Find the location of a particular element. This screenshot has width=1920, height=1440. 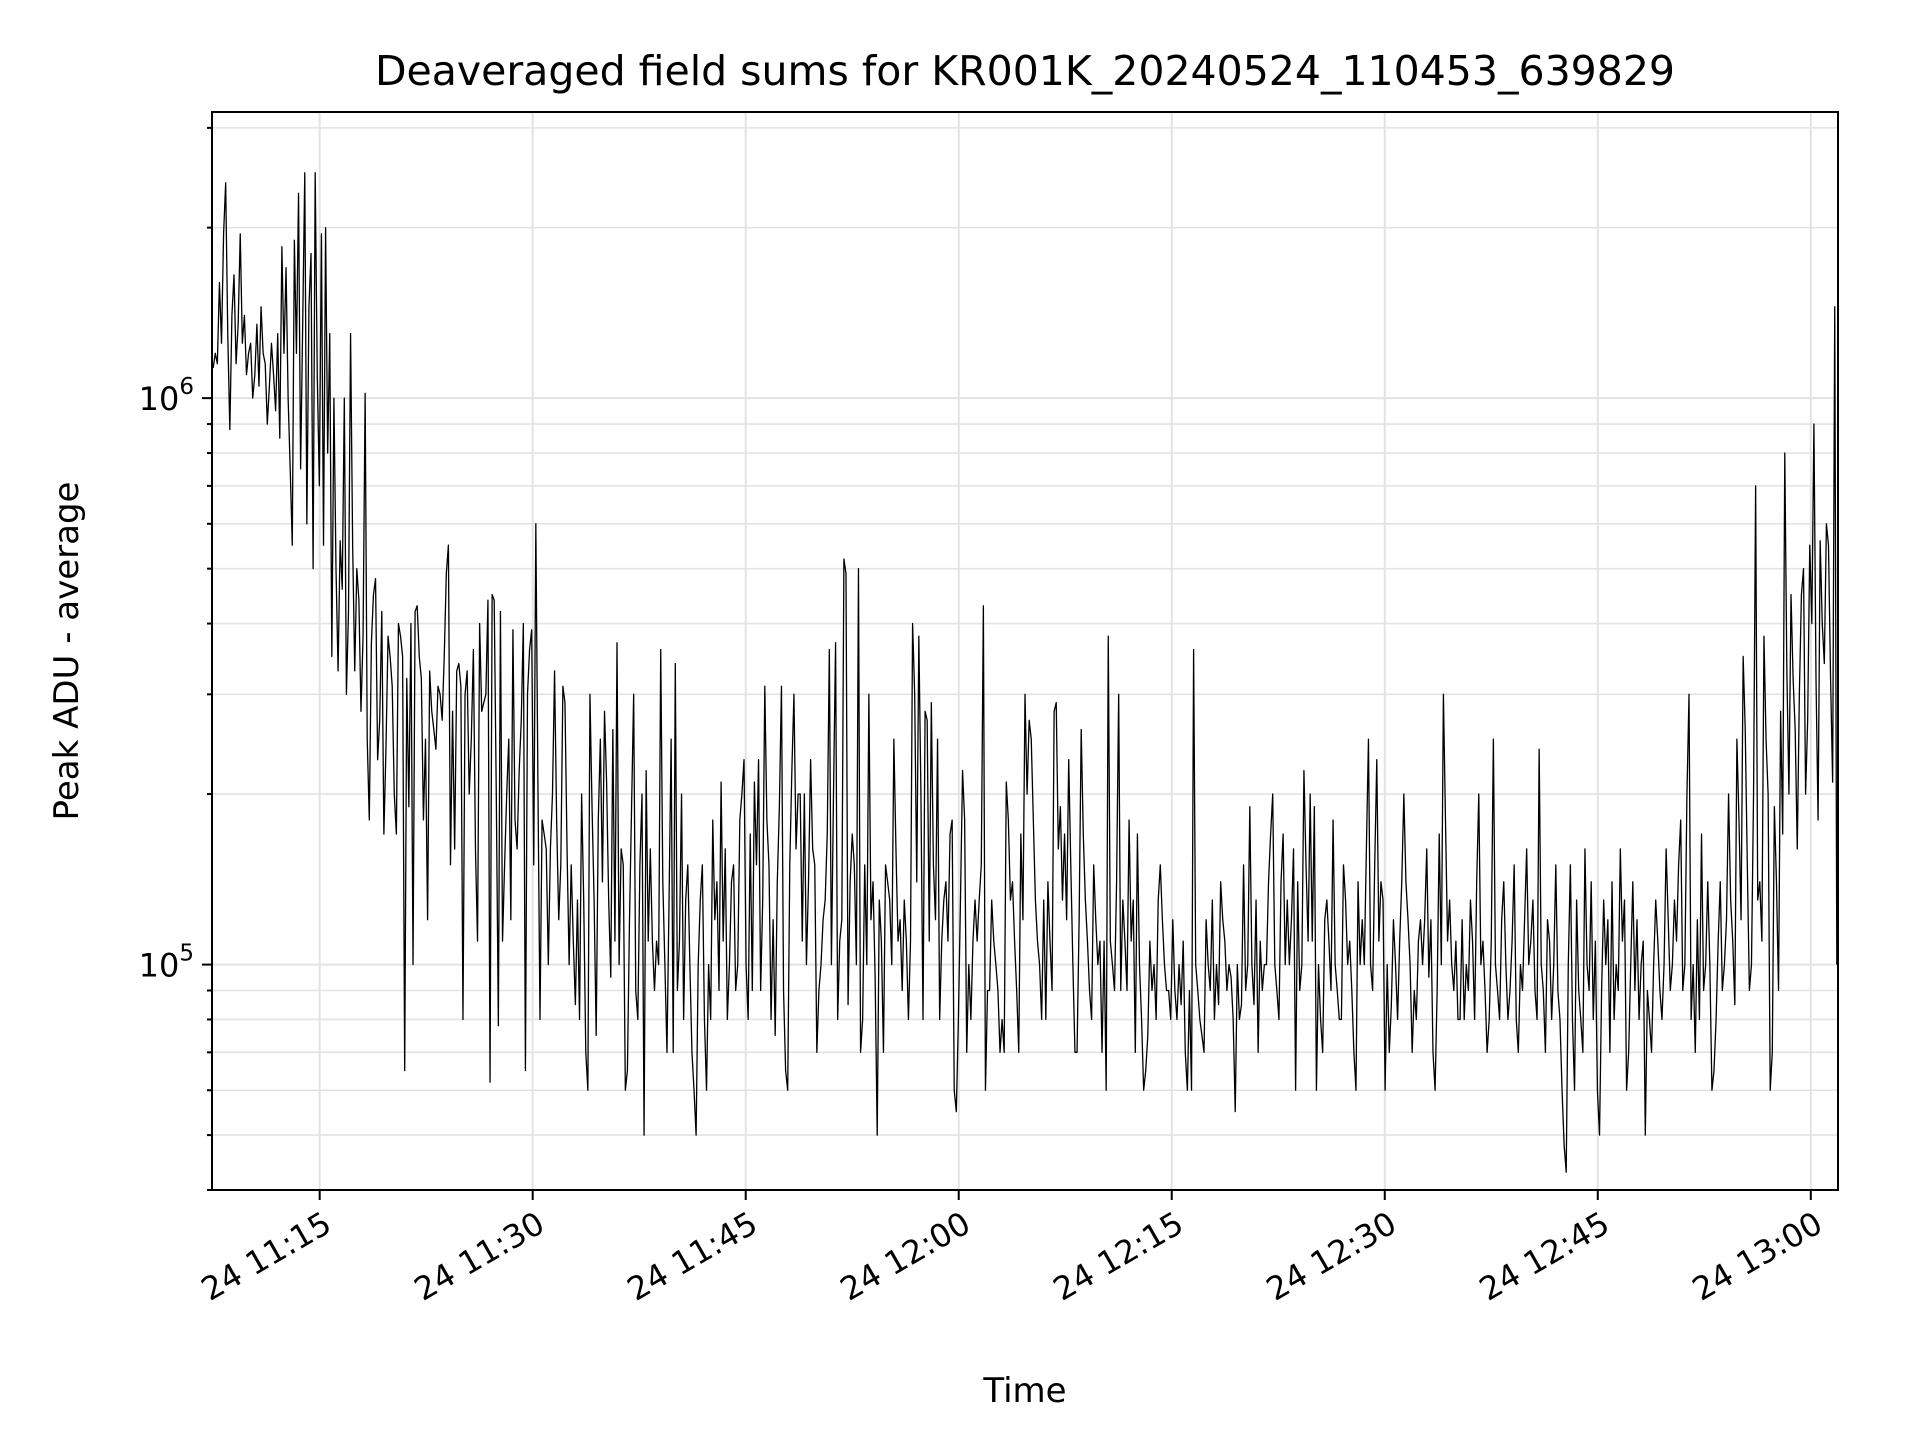

x-axis-label: Time is located at coordinates (1024, 1391).